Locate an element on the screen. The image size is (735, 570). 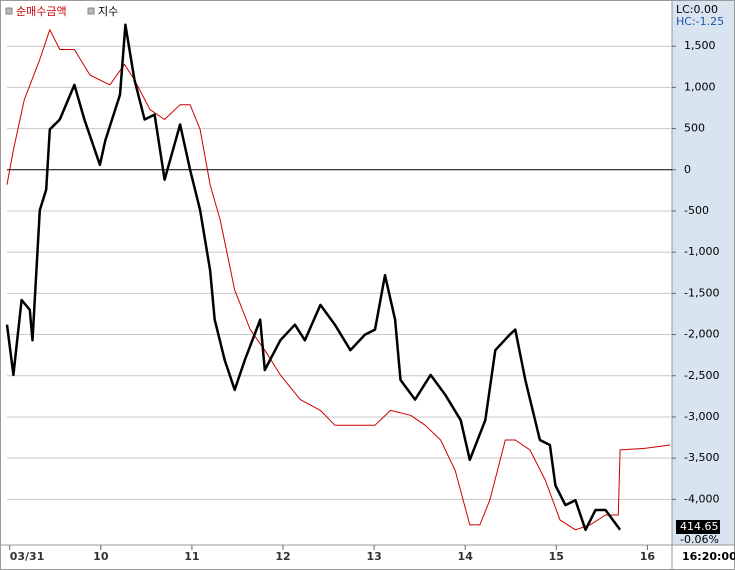
y-tick-label: 1,500 is located at coordinates (700, 45).